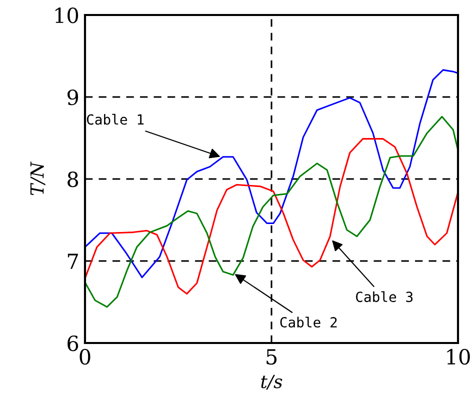  I want to click on annotation: Cable 3, so click(384, 296).